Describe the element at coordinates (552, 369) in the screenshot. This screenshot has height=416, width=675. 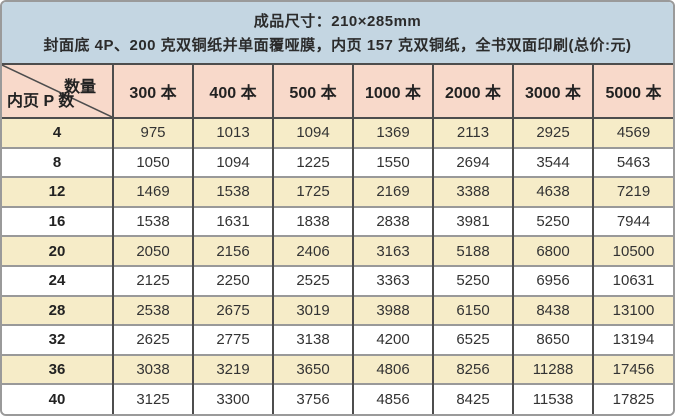
I see `price-cell: 11288` at that location.